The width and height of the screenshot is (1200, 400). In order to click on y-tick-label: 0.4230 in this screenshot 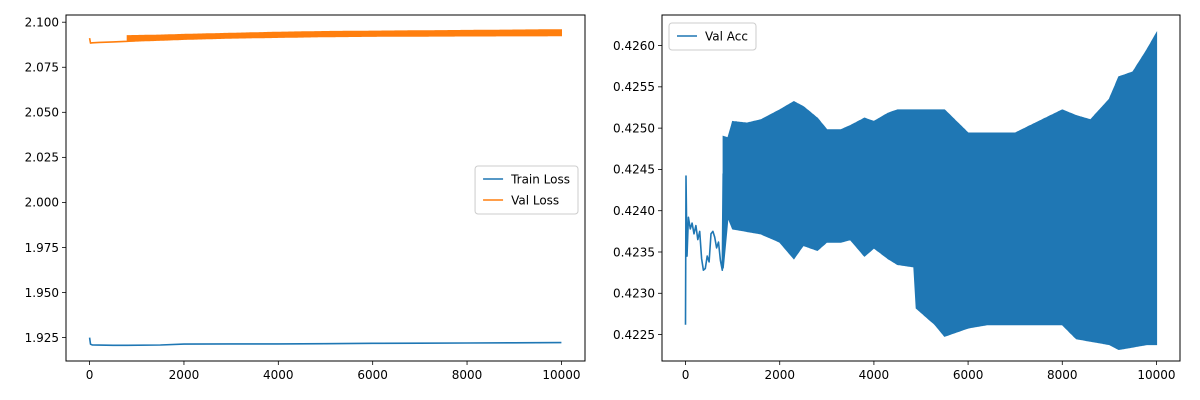, I will do `click(634, 294)`.